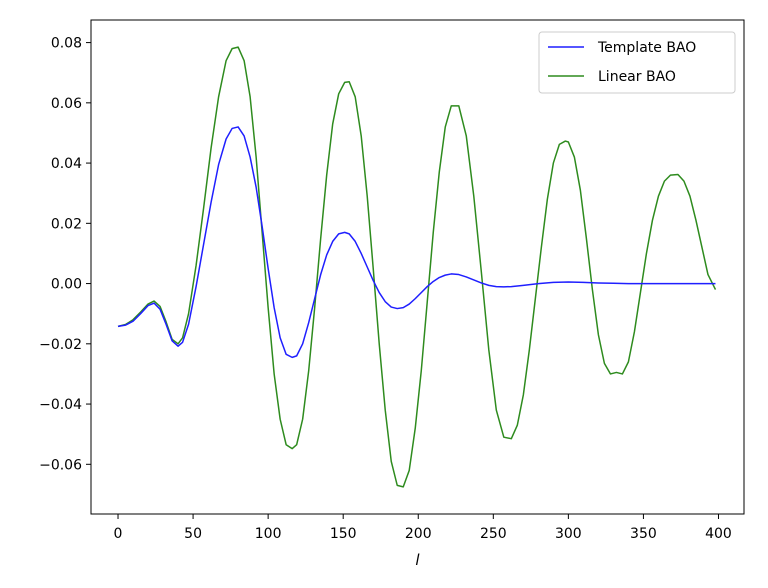 The width and height of the screenshot is (768, 588). Describe the element at coordinates (66, 44) in the screenshot. I see `y-tick-label: 0.08` at that location.